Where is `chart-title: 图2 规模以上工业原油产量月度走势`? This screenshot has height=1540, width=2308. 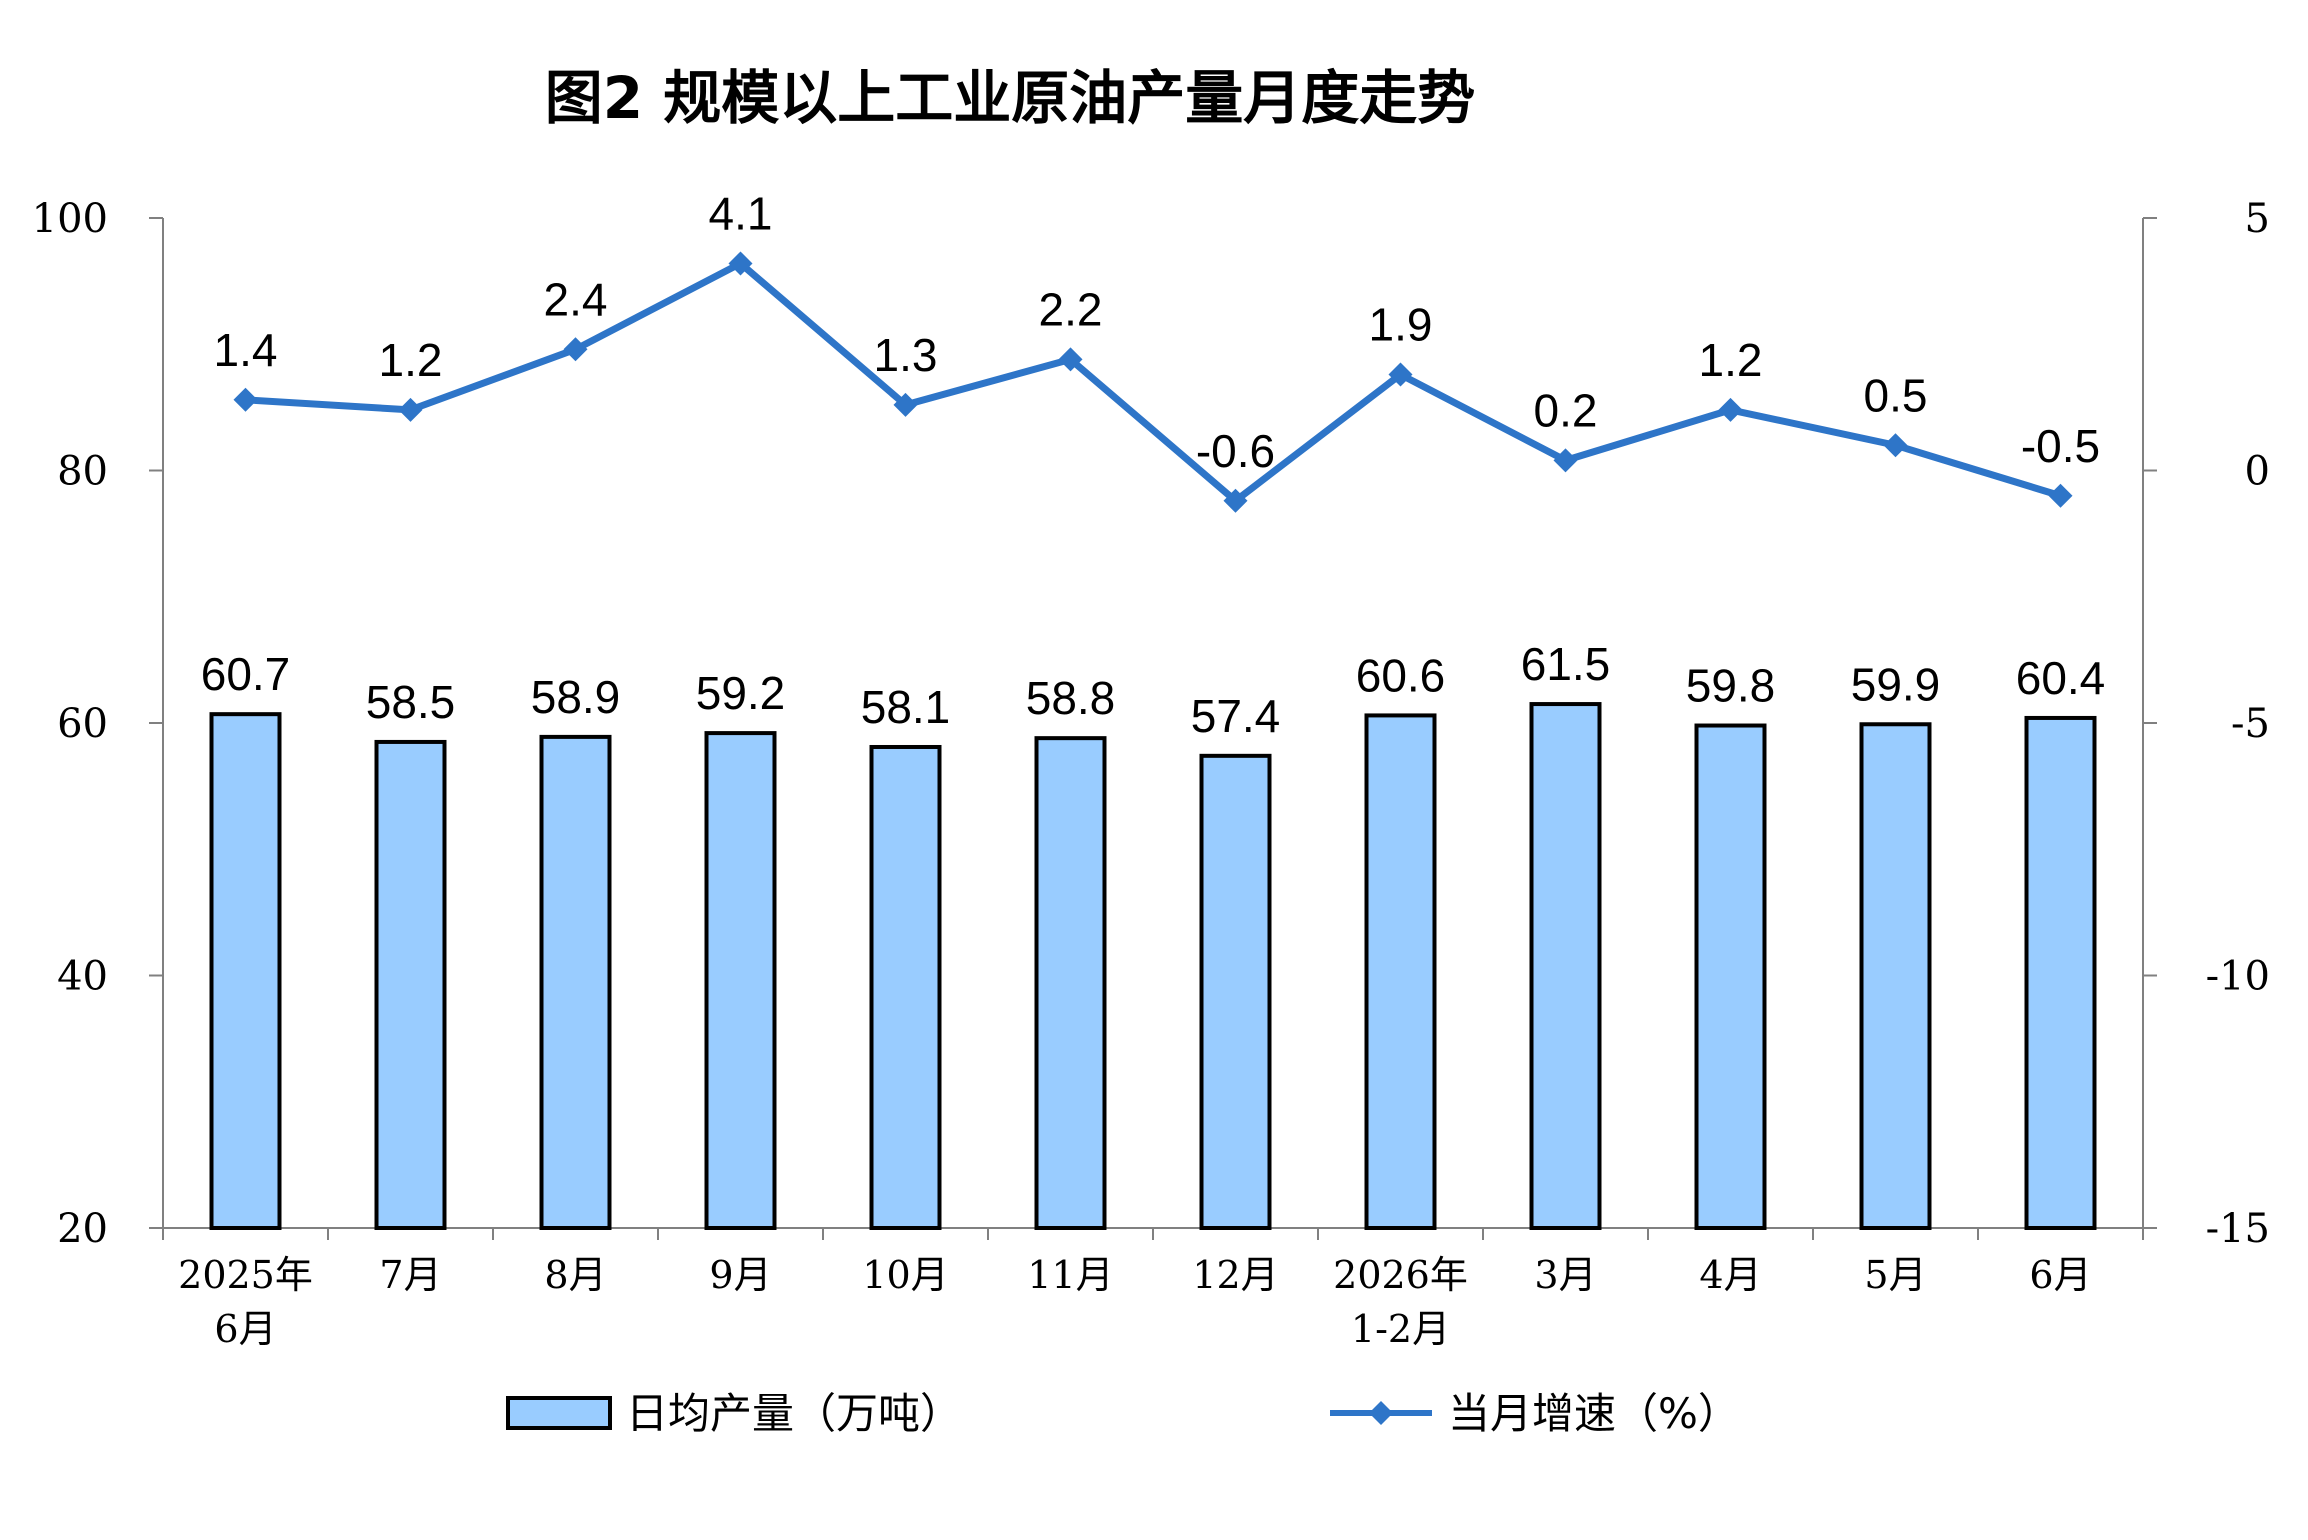
chart-title: 图2 规模以上工业原油产量月度走势 is located at coordinates (1010, 98).